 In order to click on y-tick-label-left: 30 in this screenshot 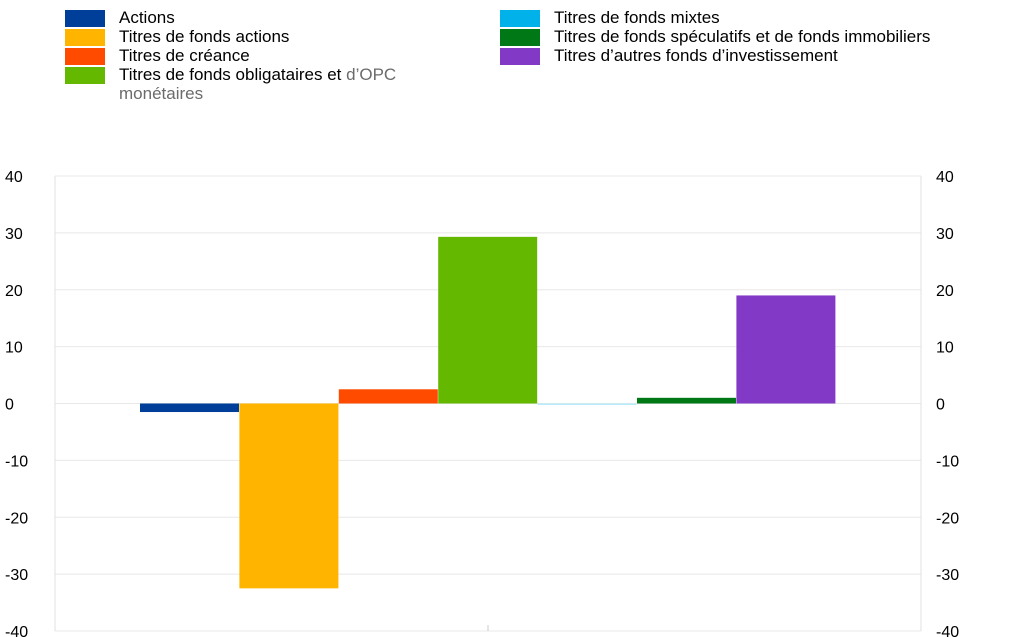, I will do `click(14, 234)`.